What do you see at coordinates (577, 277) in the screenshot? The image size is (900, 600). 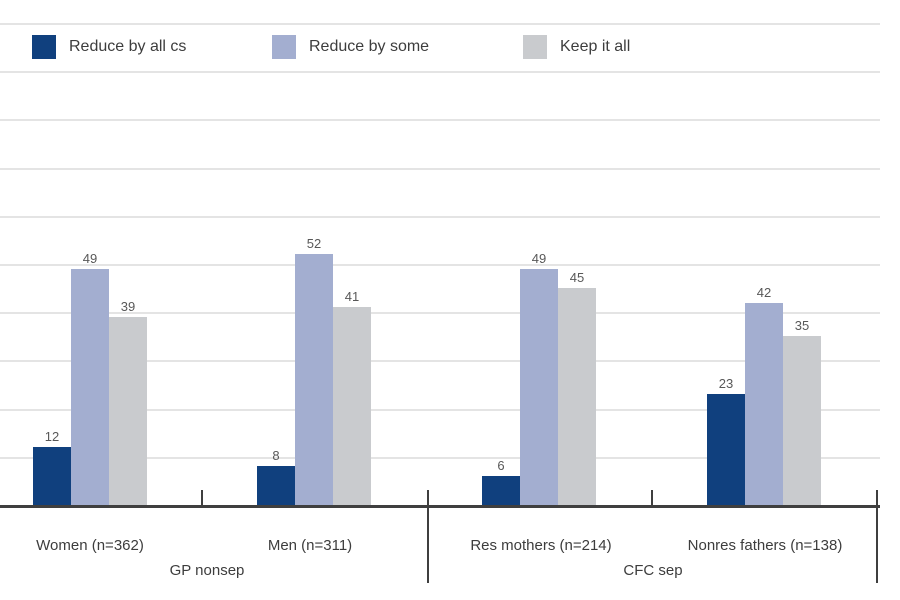 I see `bar-value-label: 45` at bounding box center [577, 277].